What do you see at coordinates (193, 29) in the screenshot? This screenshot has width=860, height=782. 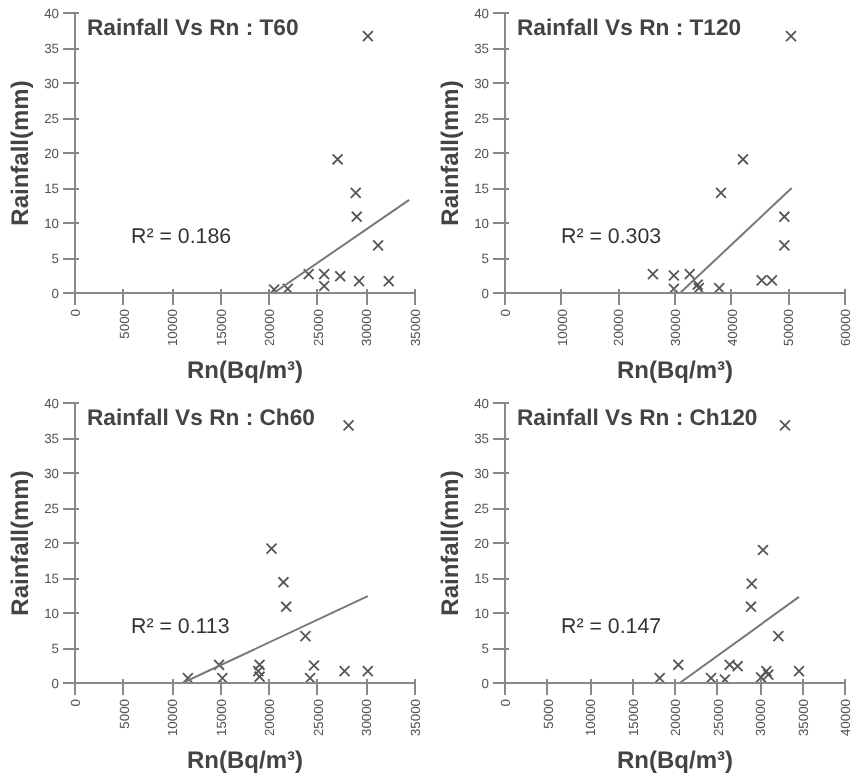 I see `chart-title: Rainfall Vs Rn : T60` at bounding box center [193, 29].